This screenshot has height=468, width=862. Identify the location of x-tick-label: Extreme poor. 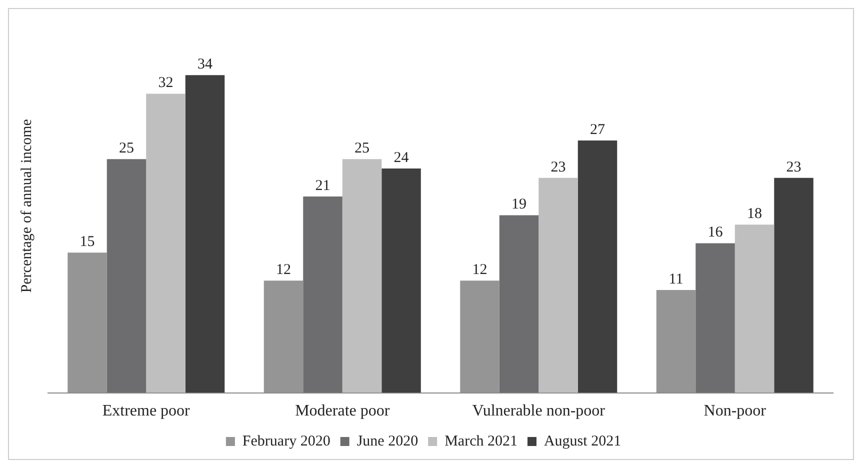
(146, 411).